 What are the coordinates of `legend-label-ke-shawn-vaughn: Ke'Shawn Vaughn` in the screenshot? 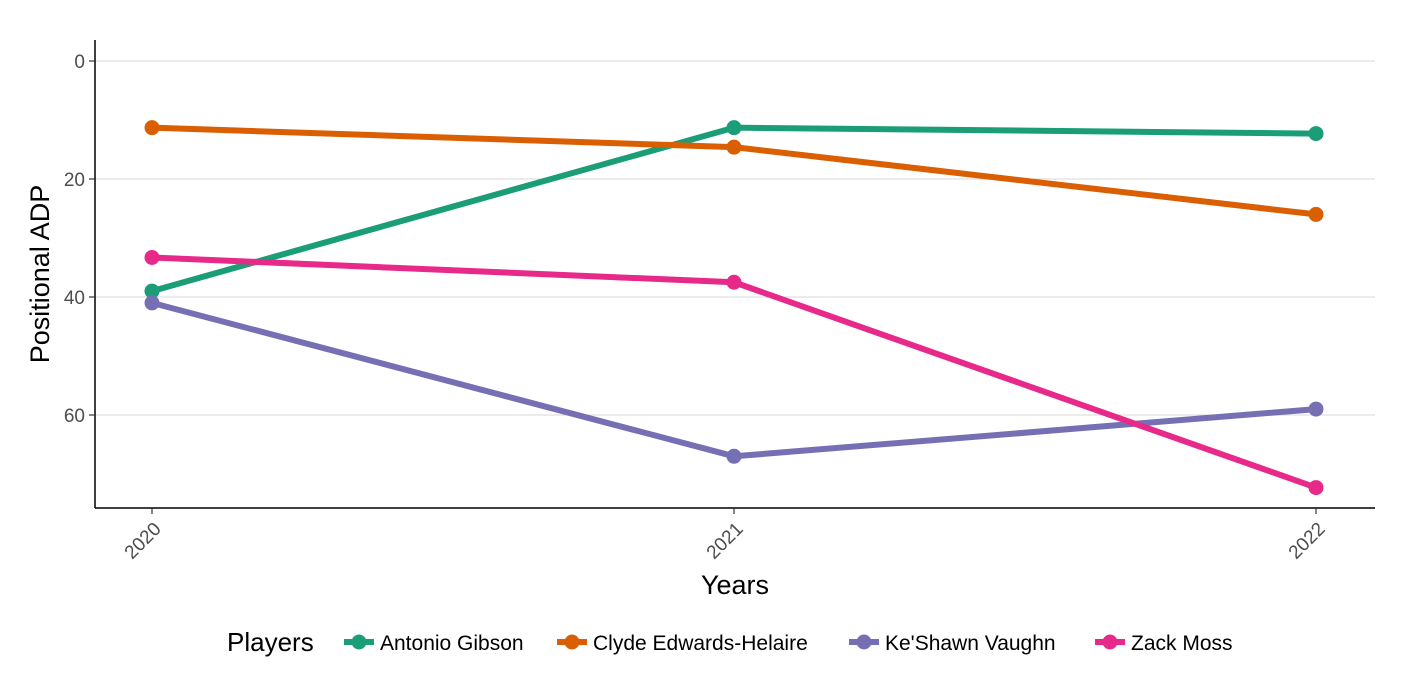 It's located at (970, 643).